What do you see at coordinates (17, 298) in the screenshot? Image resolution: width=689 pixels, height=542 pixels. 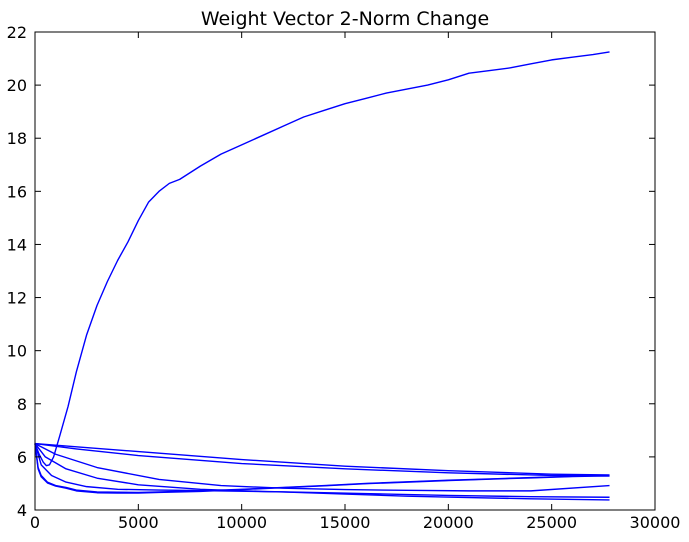 I see `y-tick-label: 12` at bounding box center [17, 298].